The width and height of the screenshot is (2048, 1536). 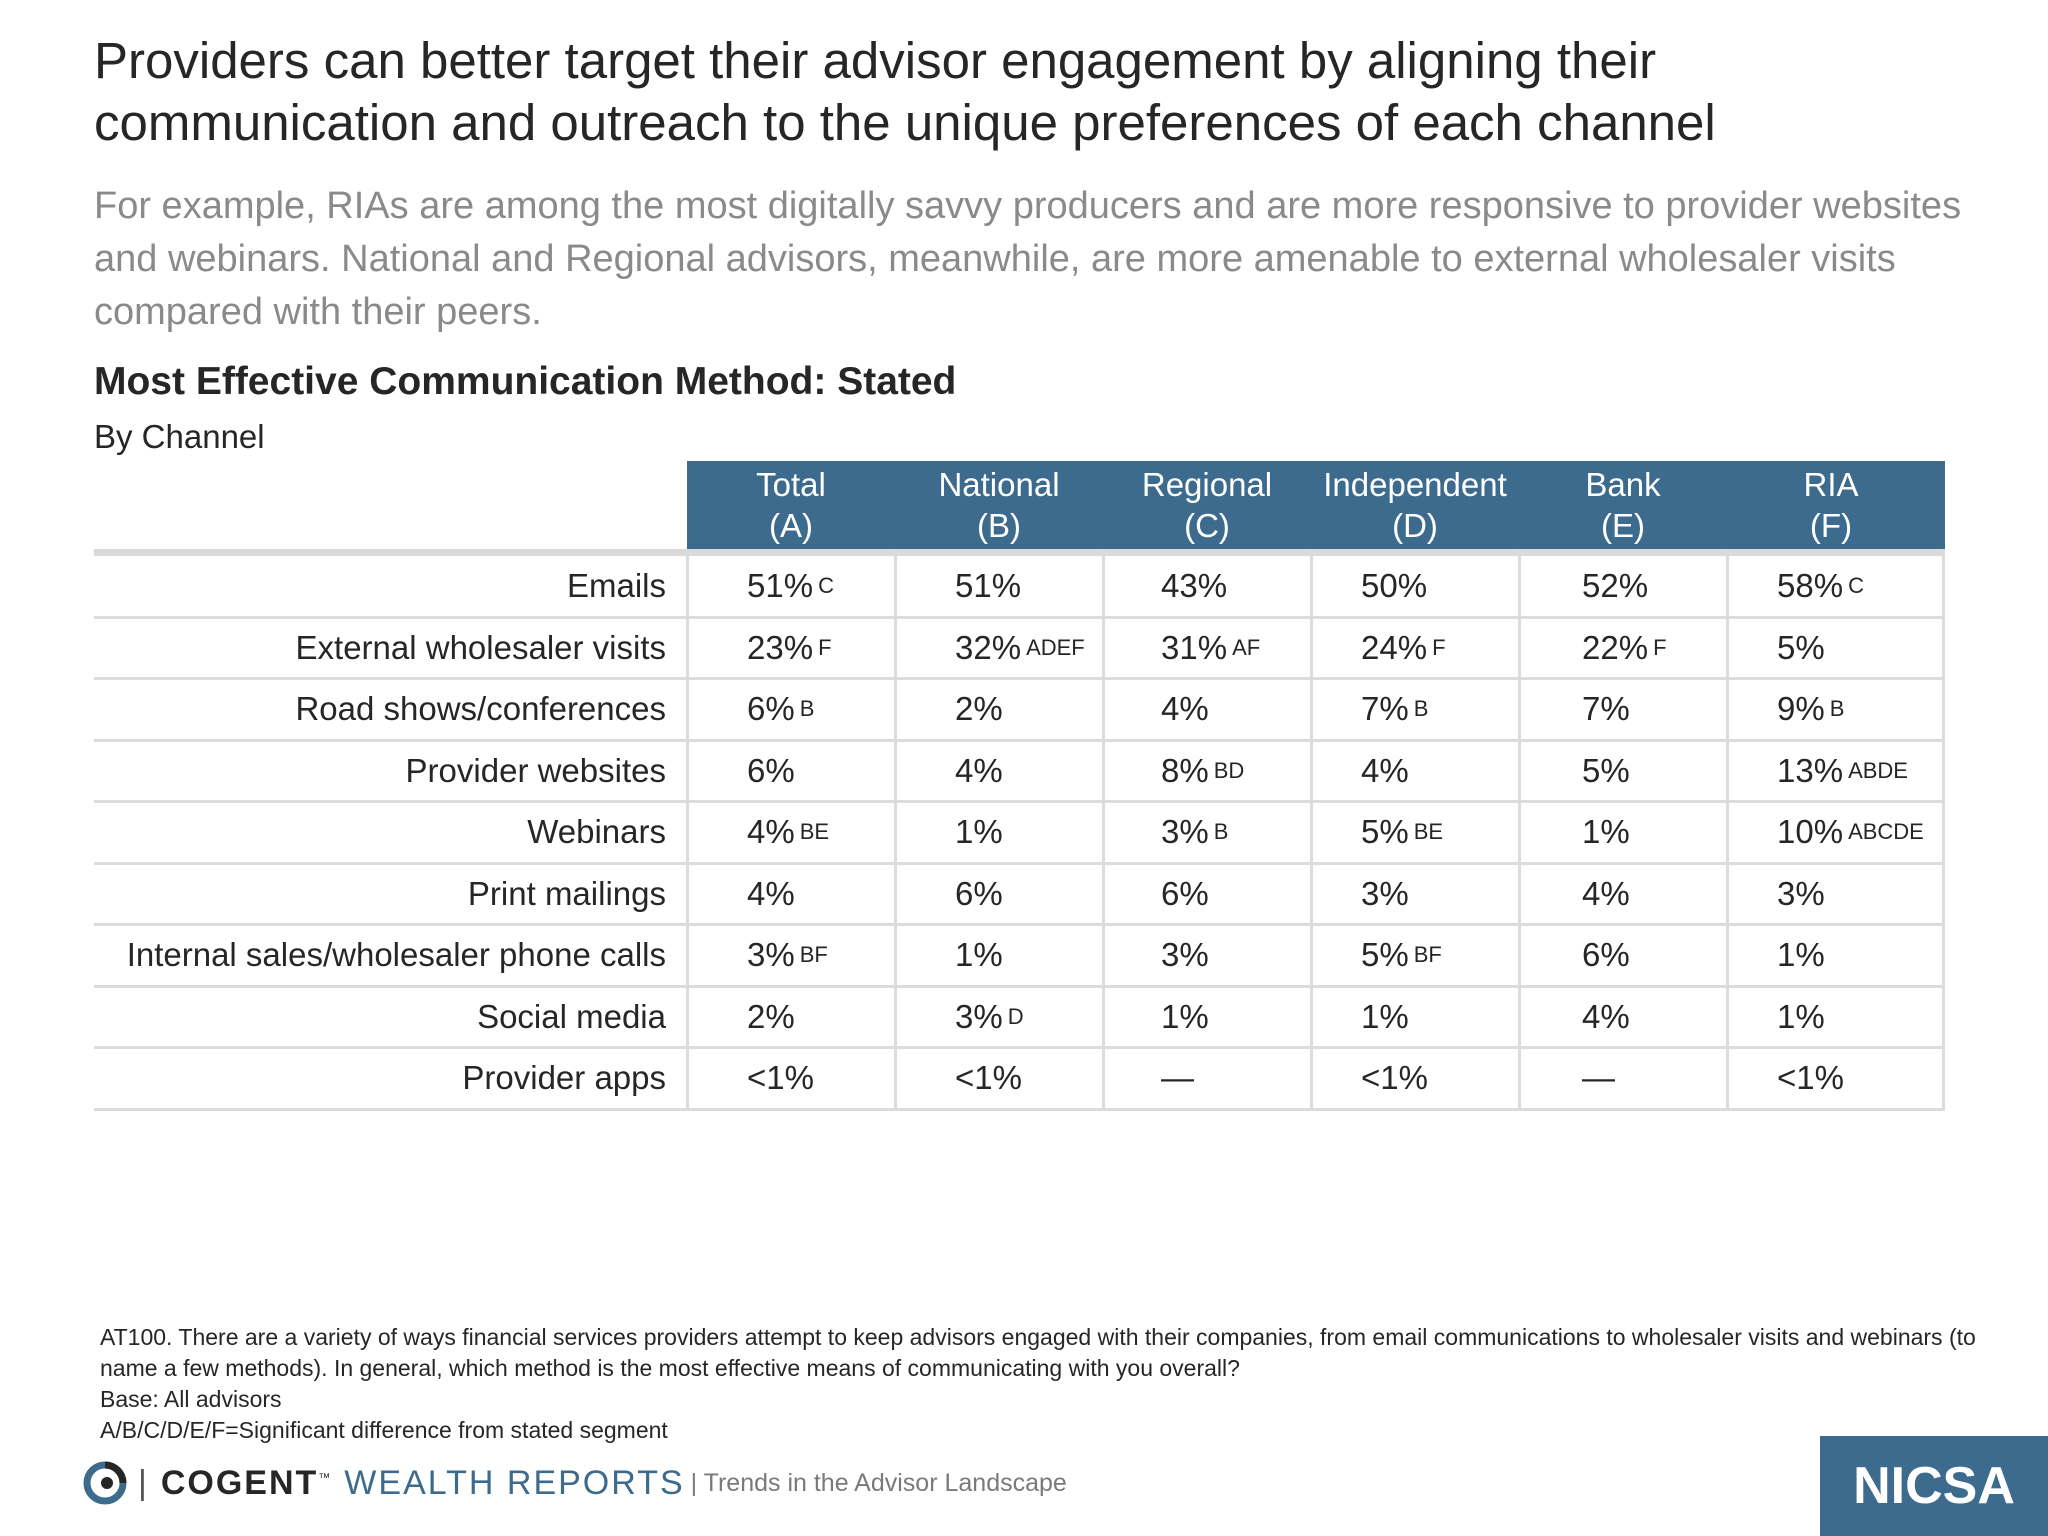 What do you see at coordinates (1831, 505) in the screenshot?
I see `column-header-5: RIA (F)` at bounding box center [1831, 505].